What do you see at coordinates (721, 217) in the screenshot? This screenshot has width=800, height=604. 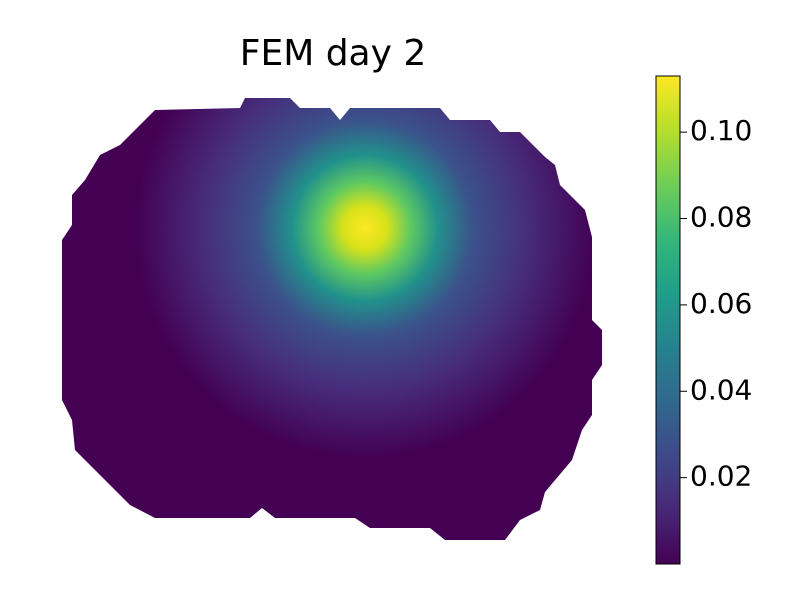 I see `colorbar-tick-label: 0.08` at bounding box center [721, 217].